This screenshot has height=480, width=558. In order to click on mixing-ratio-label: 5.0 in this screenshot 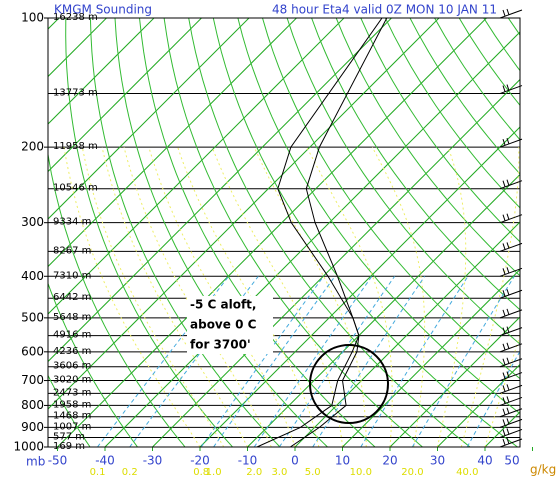, I will do `click(313, 472)`.